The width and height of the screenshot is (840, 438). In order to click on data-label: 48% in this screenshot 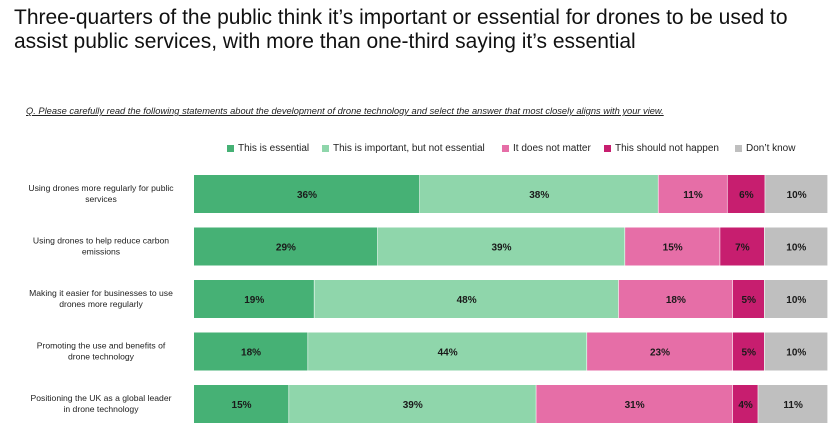, I will do `click(467, 300)`.